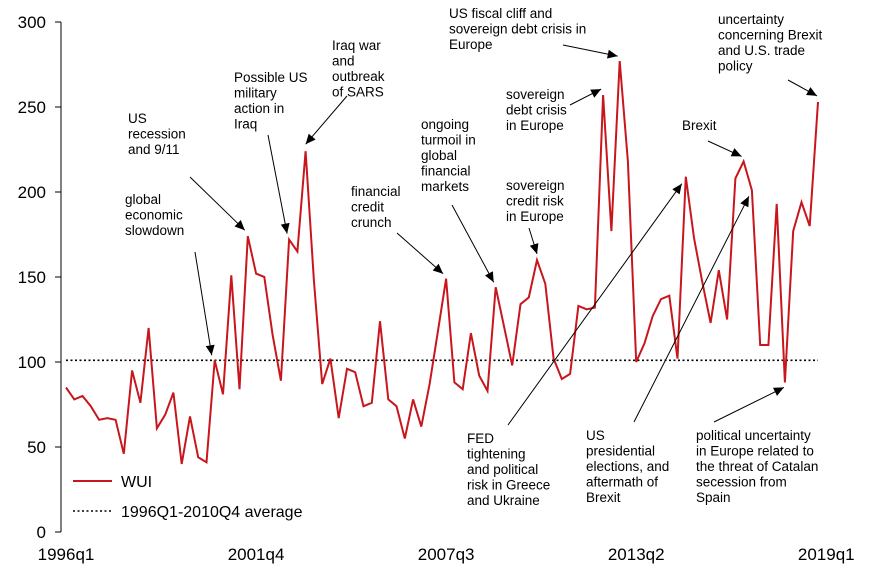  I want to click on y-tick-label: 250, so click(32, 107).